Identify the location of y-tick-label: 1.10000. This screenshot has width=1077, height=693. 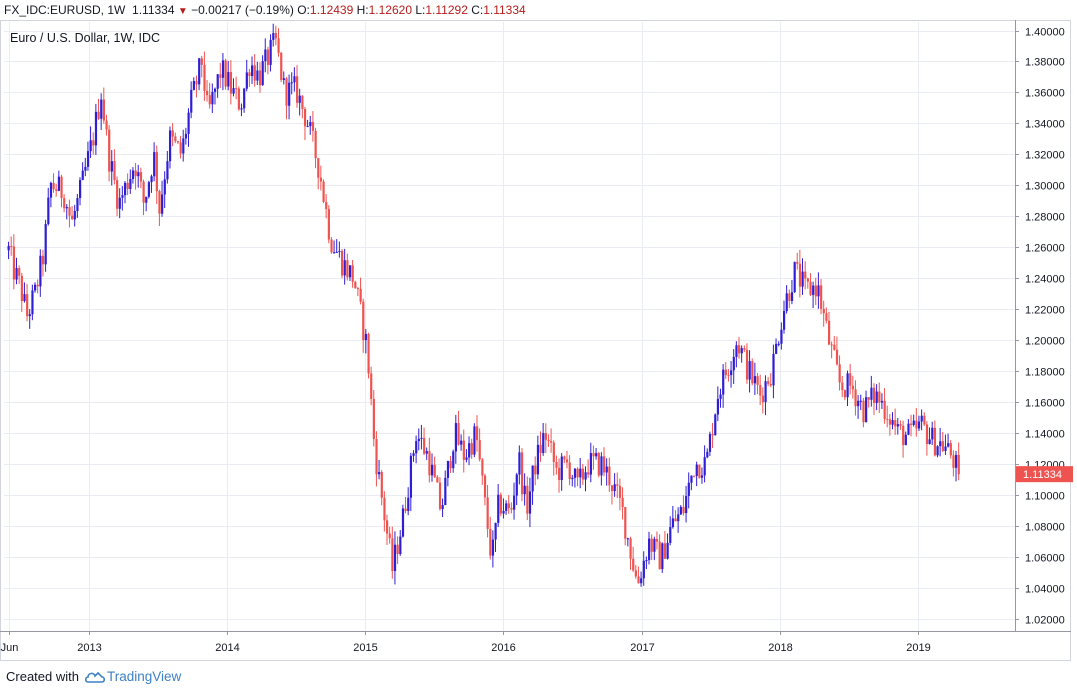
(1045, 497).